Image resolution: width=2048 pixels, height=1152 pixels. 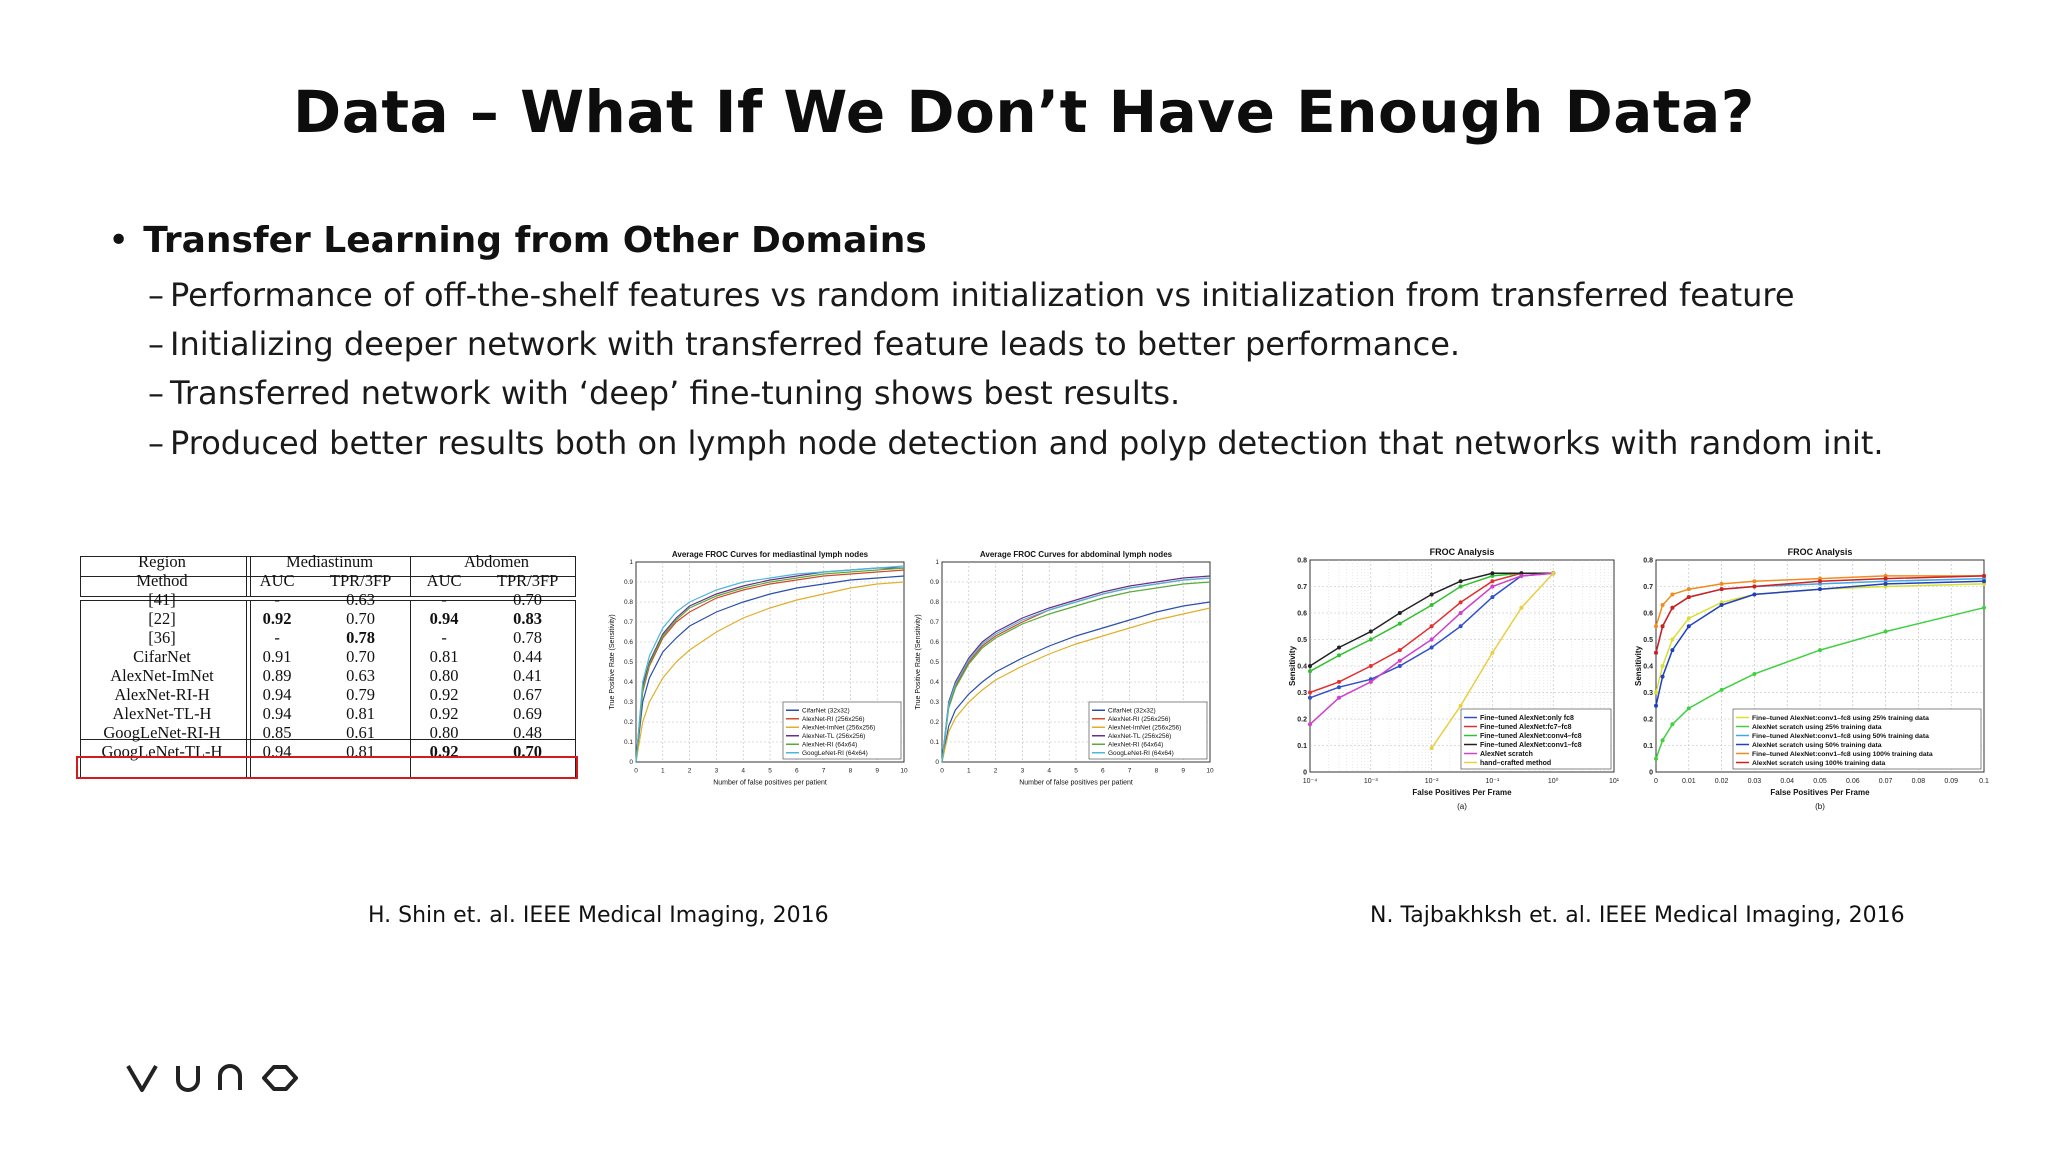 What do you see at coordinates (329, 580) in the screenshot?
I see `table-column-header: Method AUC TPR/3FP AUC TPR/3FP` at bounding box center [329, 580].